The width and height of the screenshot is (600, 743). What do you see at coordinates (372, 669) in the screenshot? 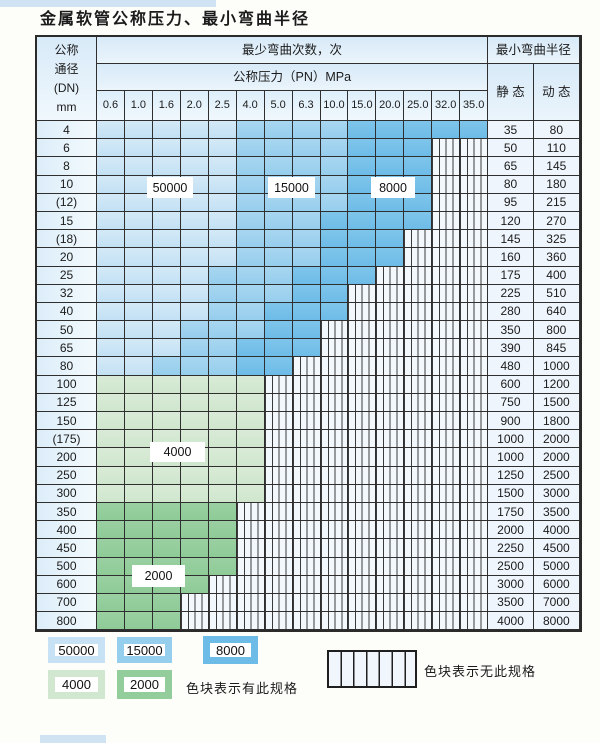
I see `legend-no-spec-box` at bounding box center [372, 669].